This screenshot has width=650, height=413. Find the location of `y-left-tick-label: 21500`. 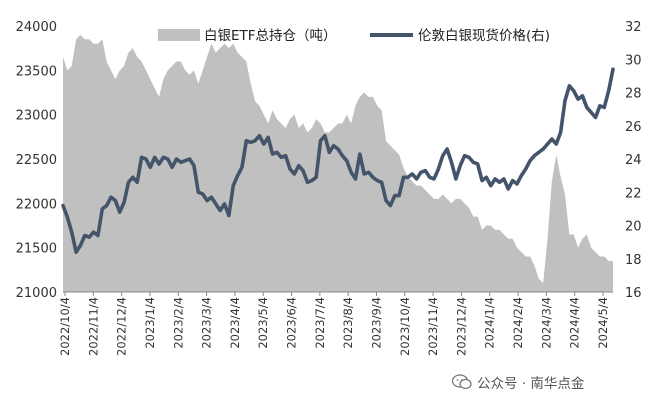

y-left-tick-label: 21500 is located at coordinates (36, 249).